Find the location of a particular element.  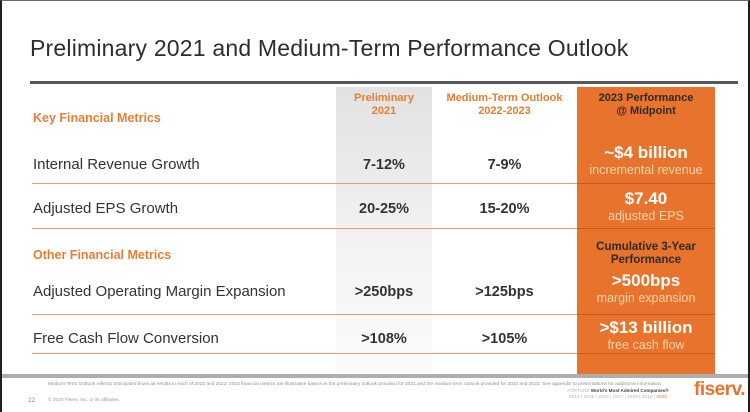

row-label-adjusted-operating-margin-expansion: Adjusted Operating Margin Expansion is located at coordinates (159, 291).